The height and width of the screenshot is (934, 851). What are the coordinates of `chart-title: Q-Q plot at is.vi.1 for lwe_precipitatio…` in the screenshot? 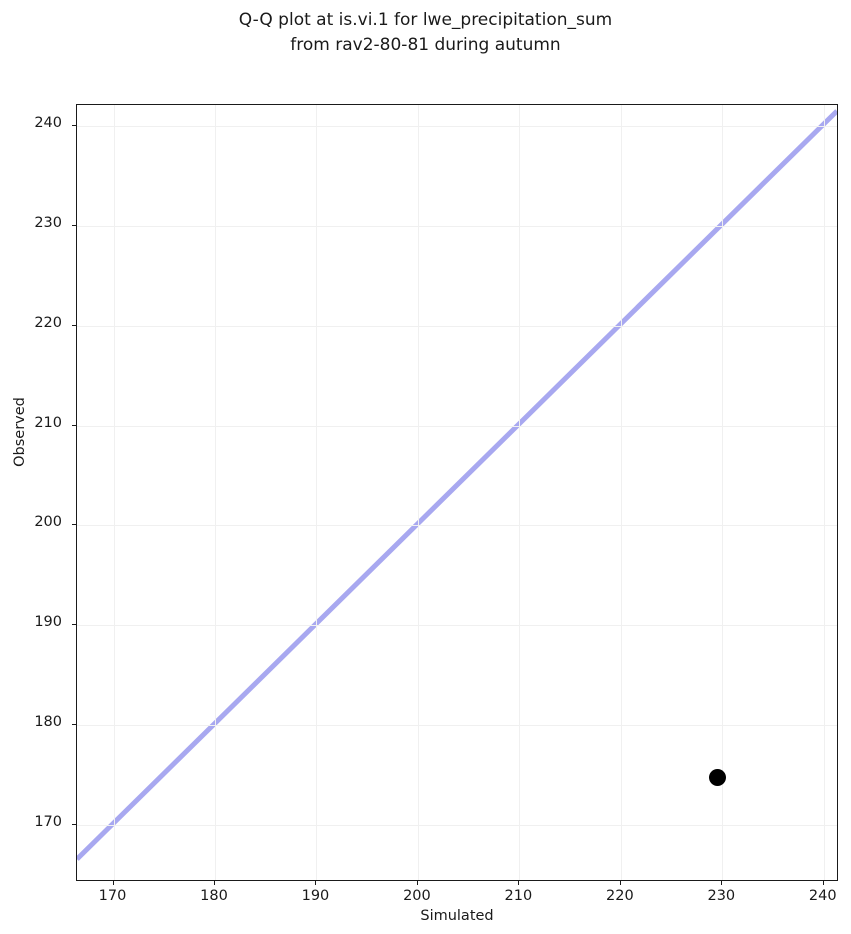 It's located at (425, 32).